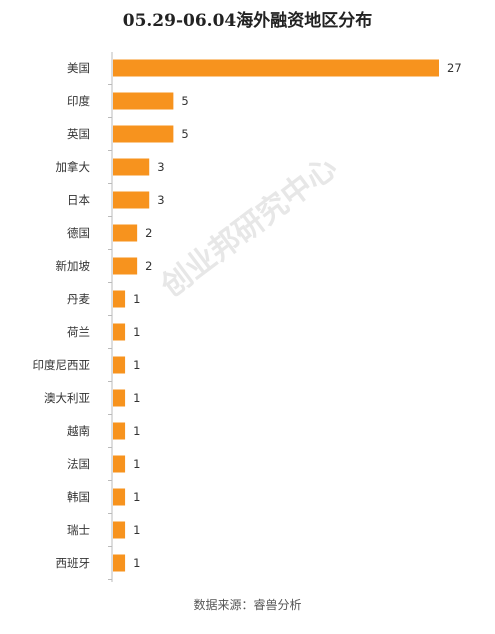  What do you see at coordinates (247, 21) in the screenshot?
I see `chart-title: 05.29-06.04海外融资地区分布` at bounding box center [247, 21].